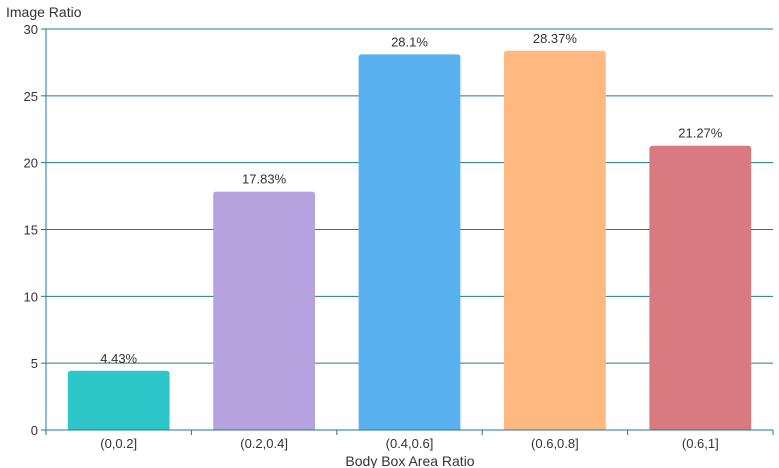 This screenshot has width=779, height=468. Describe the element at coordinates (34, 363) in the screenshot. I see `y-tick-label: 5` at that location.